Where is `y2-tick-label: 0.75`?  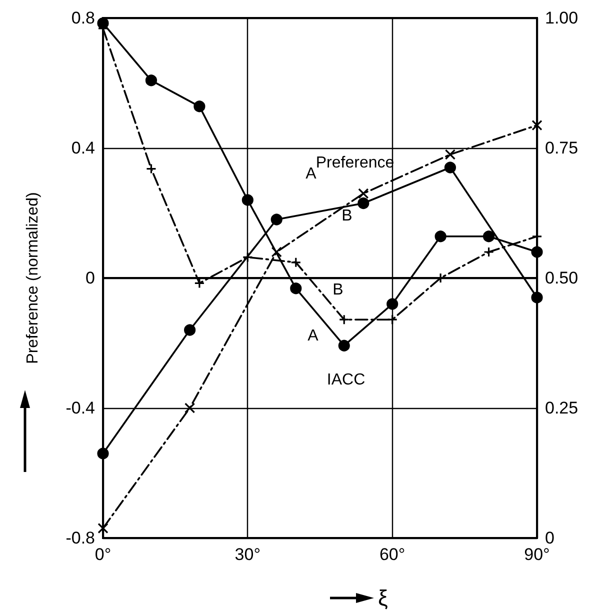
y2-tick-label: 0.75 is located at coordinates (561, 148).